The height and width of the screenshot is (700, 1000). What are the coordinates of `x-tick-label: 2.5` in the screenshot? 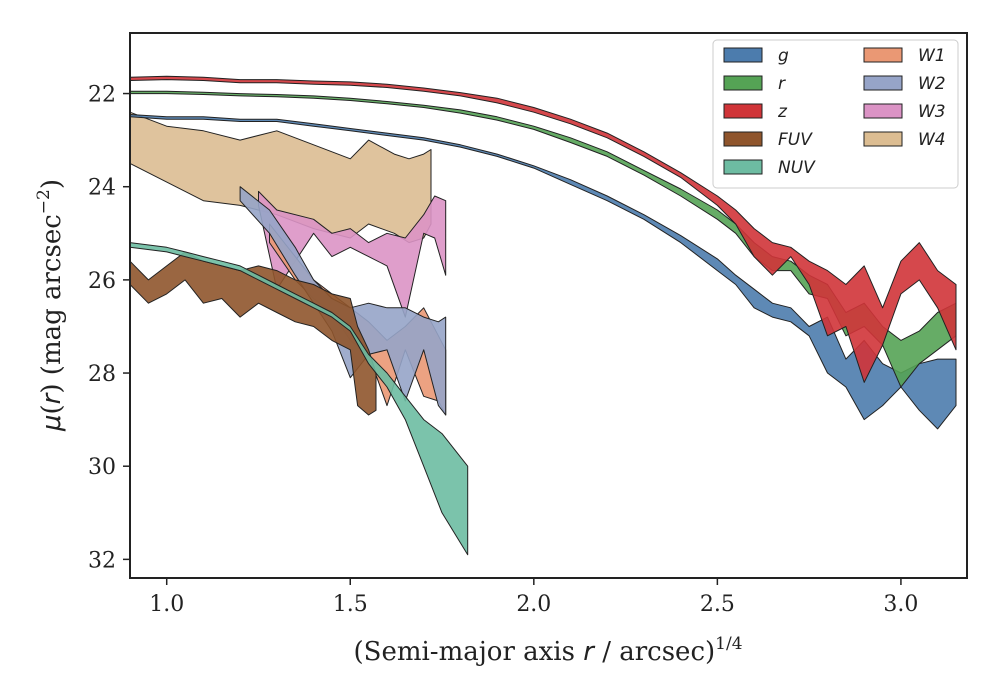 It's located at (717, 604).